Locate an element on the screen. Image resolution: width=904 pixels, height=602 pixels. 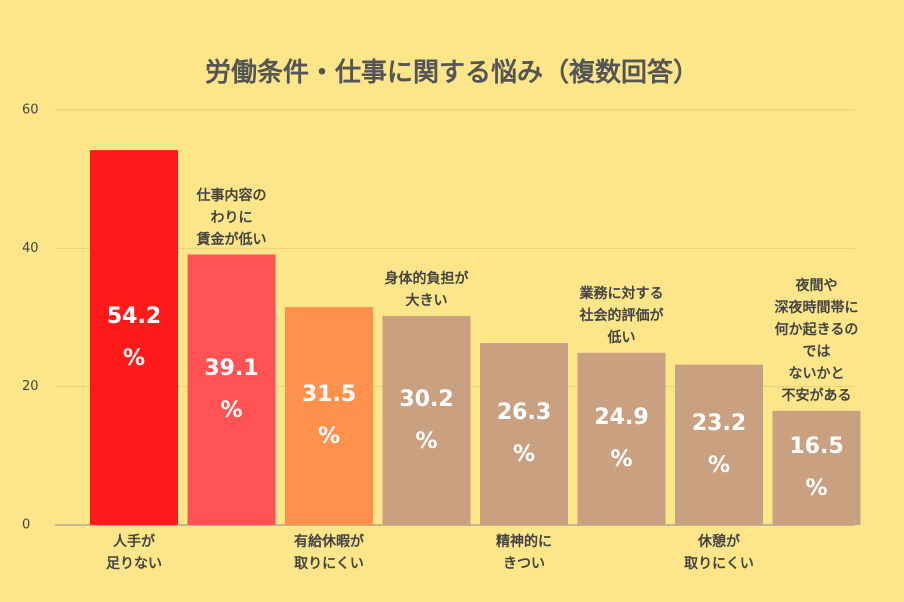
value-label: 39.1 % is located at coordinates (231, 389).